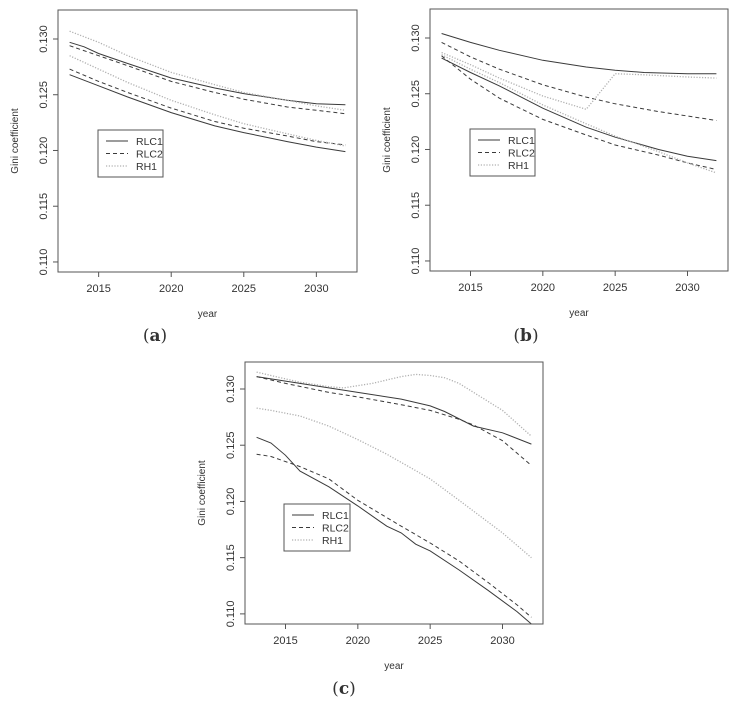 Image resolution: width=738 pixels, height=709 pixels. I want to click on panel-label: (b), so click(525, 336).